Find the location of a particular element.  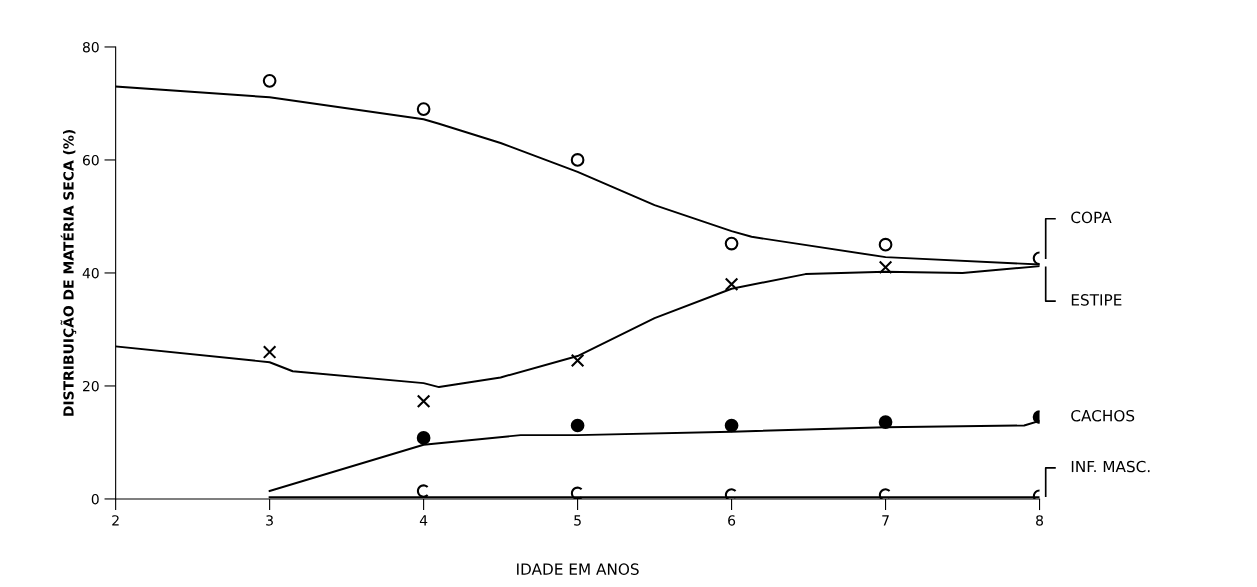

x-tick-label: 5 is located at coordinates (577, 520).